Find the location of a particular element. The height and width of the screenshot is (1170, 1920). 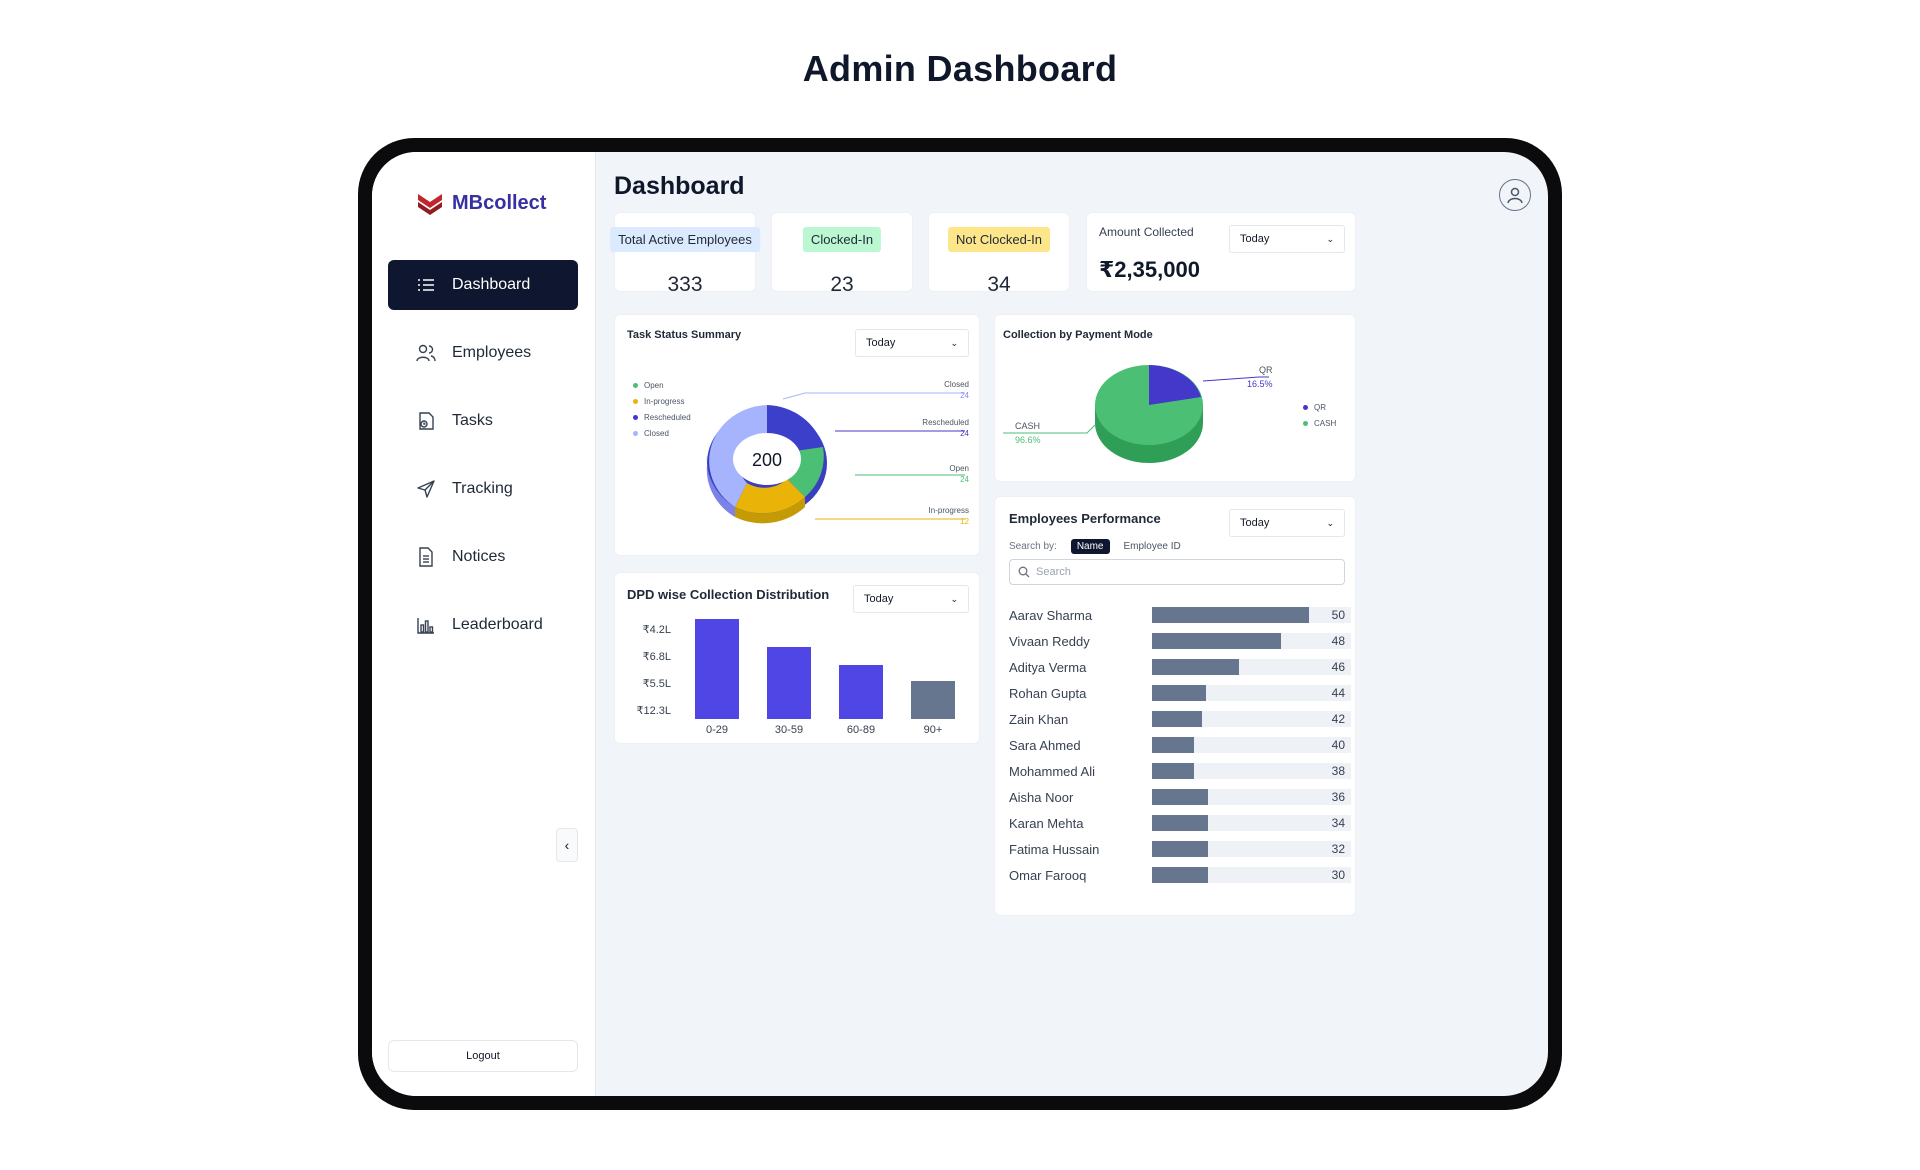

legend-item: Open is located at coordinates (662, 385).